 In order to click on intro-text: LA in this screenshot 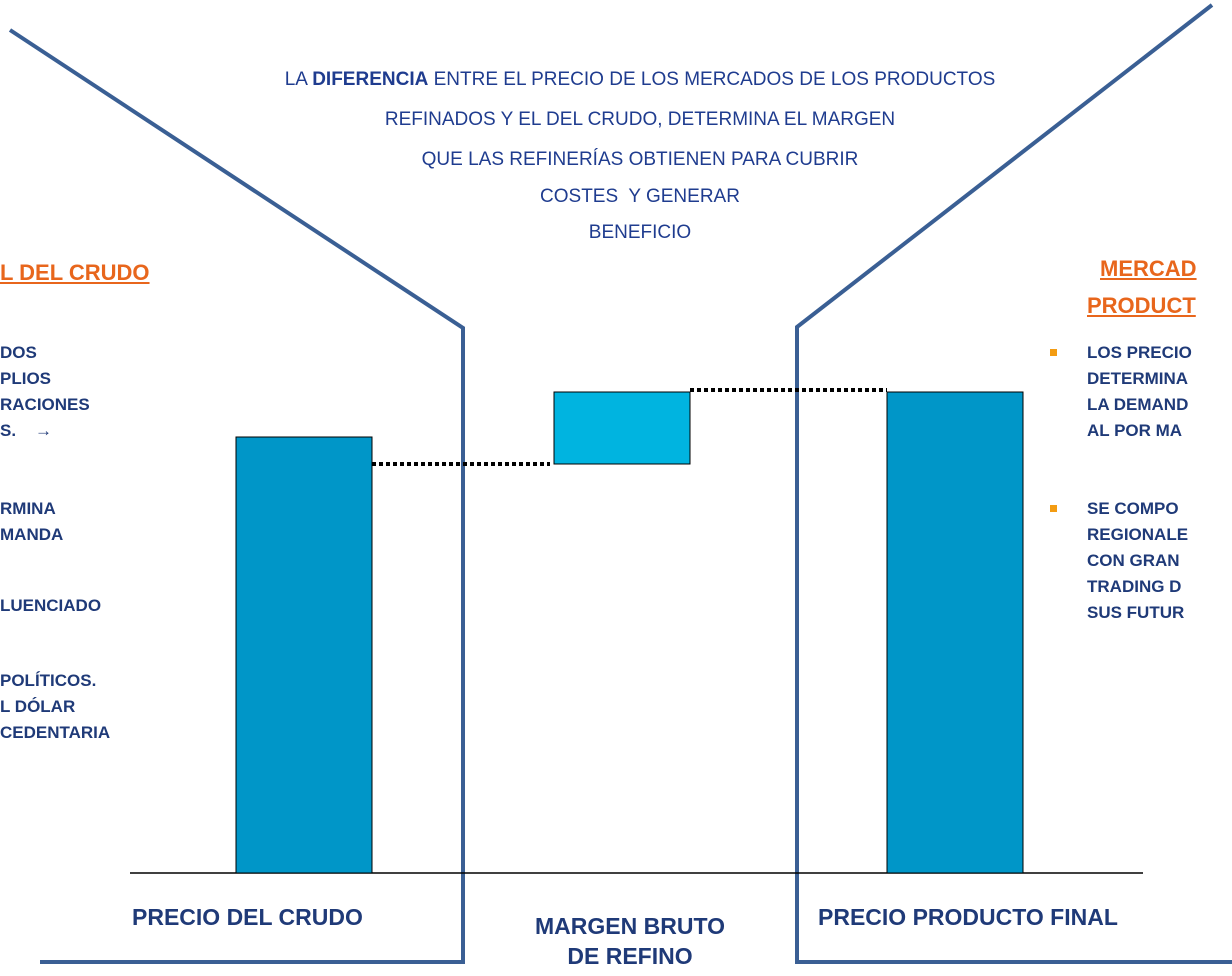, I will do `click(298, 79)`.